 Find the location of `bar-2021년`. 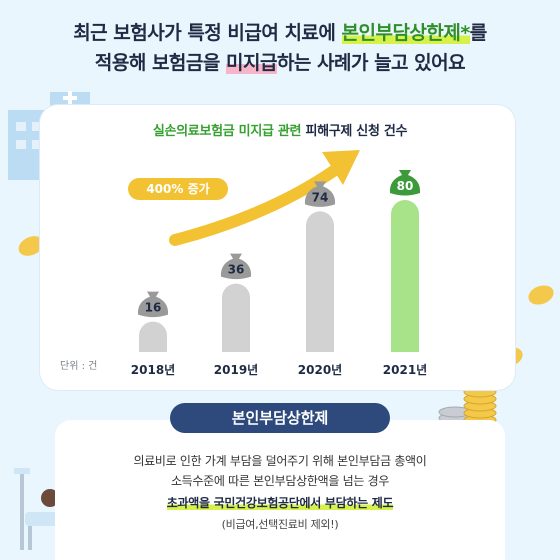

bar-2021년 is located at coordinates (405, 276).